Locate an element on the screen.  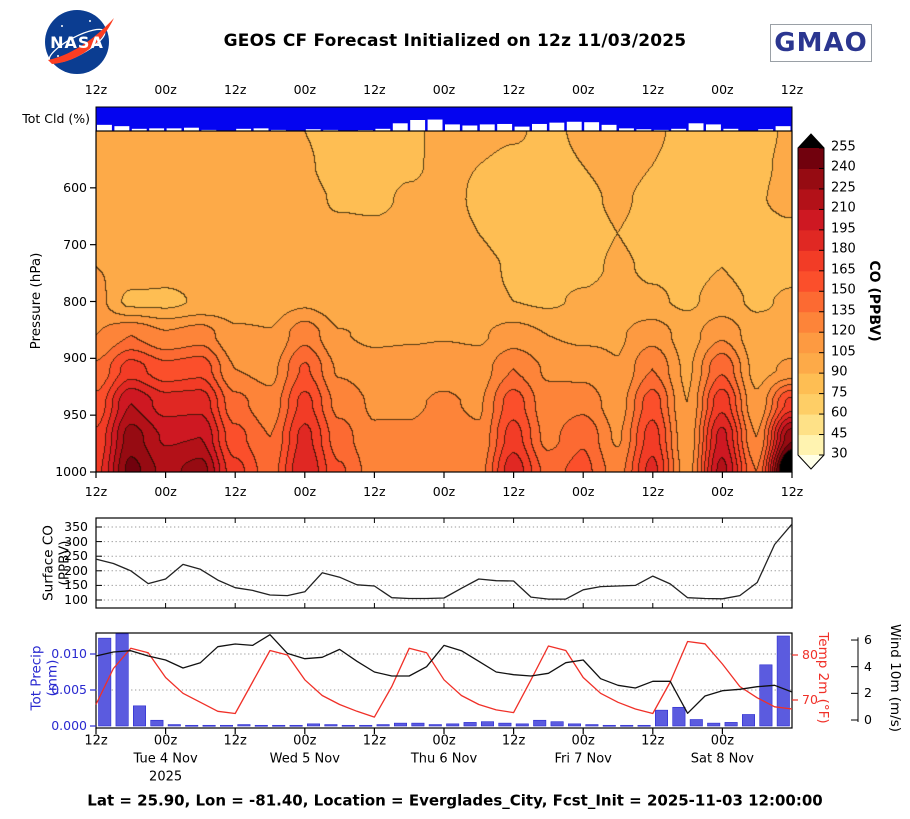
colorbar-tick-label: 165 is located at coordinates (843, 270).